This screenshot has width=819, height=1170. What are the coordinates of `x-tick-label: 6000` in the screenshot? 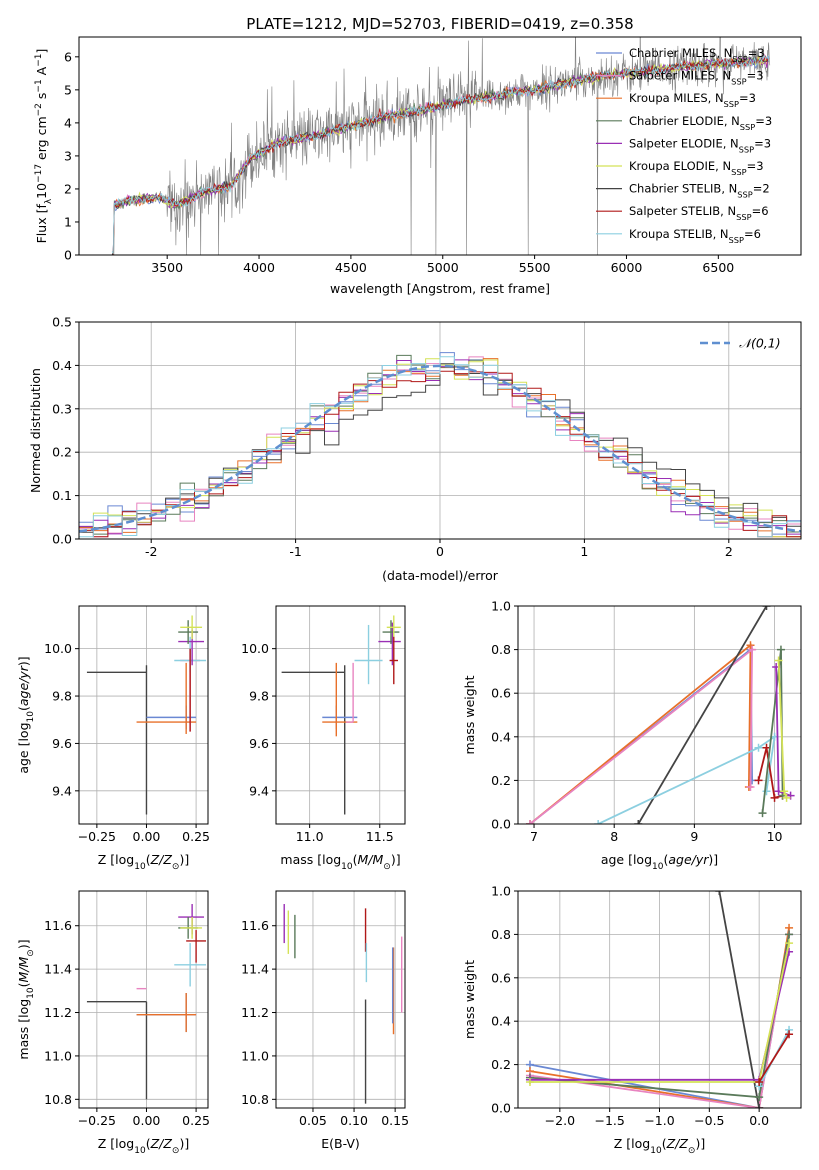 It's located at (627, 267).